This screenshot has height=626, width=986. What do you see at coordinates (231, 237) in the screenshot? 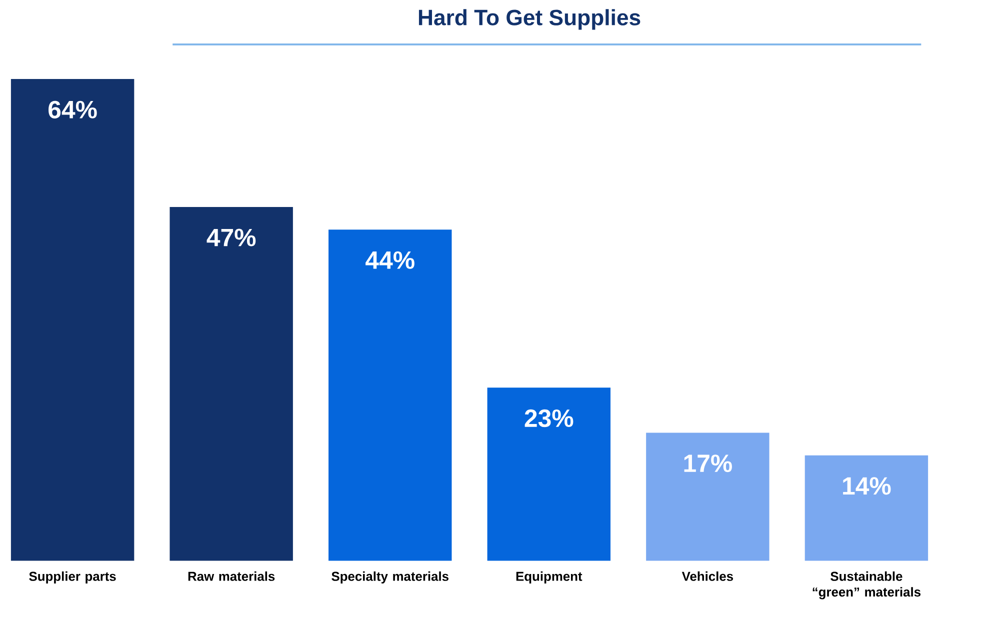
I see `data-label: 47%` at bounding box center [231, 237].